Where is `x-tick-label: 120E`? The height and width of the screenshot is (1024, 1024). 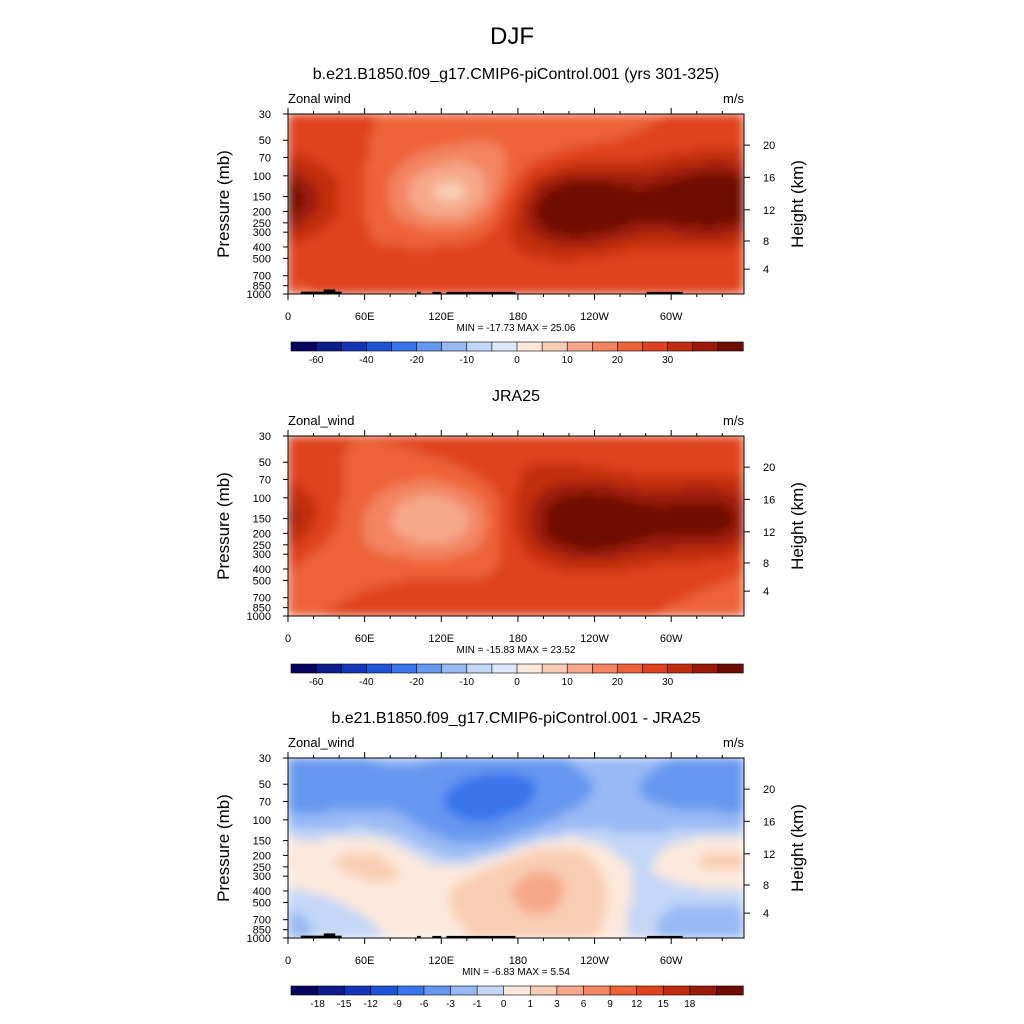
x-tick-label: 120E is located at coordinates (441, 961).